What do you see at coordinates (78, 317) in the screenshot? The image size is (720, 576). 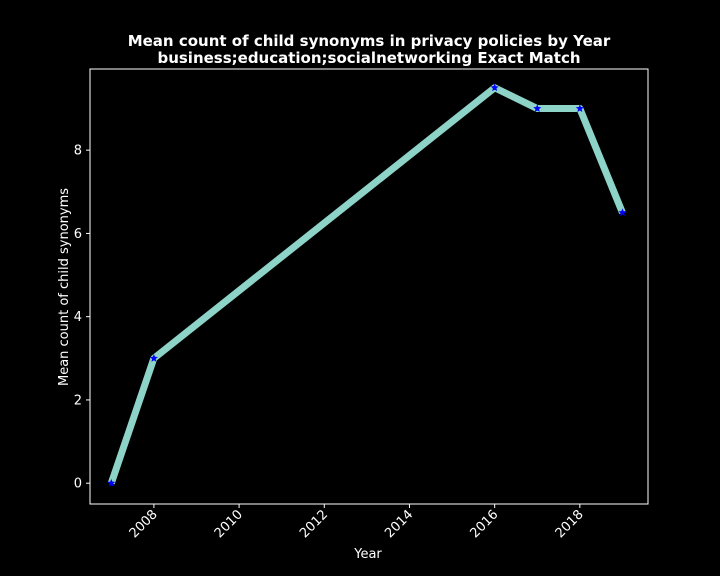 I see `y-tick-label: 4` at bounding box center [78, 317].